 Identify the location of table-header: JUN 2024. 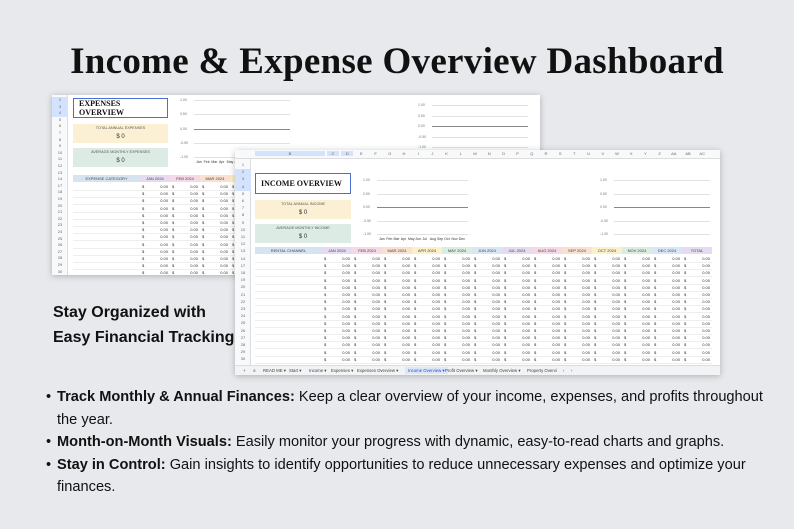
(487, 250).